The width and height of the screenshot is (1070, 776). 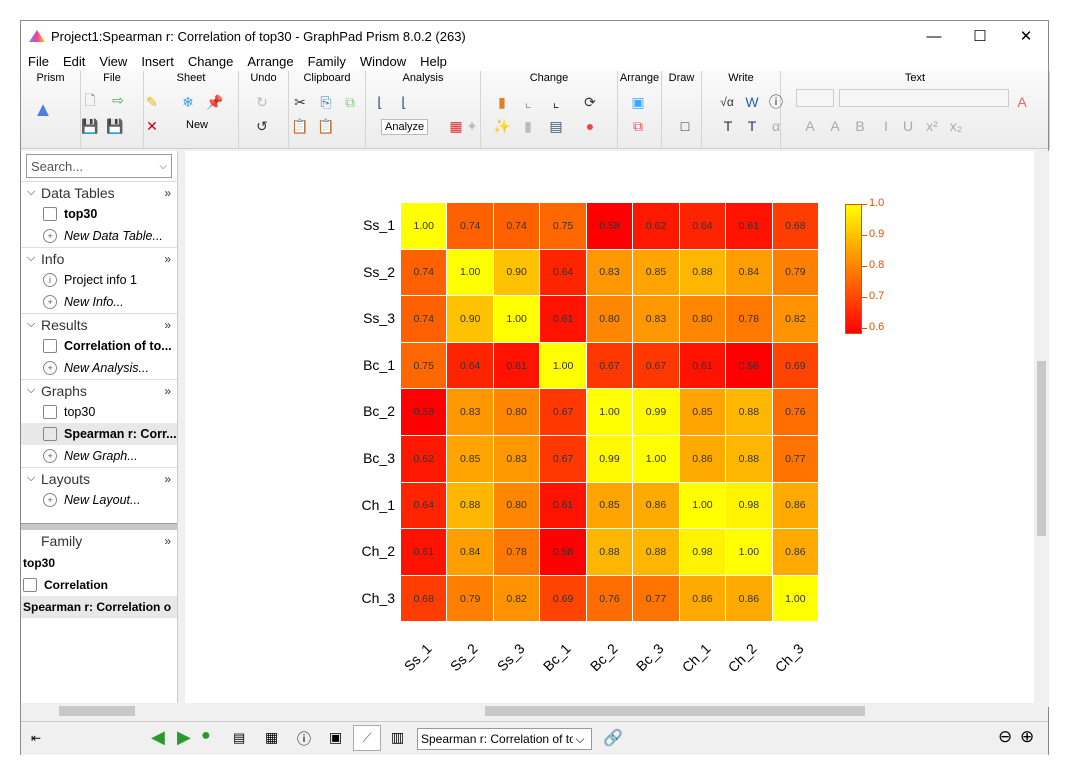 I want to click on menu-help: Help, so click(x=433, y=61).